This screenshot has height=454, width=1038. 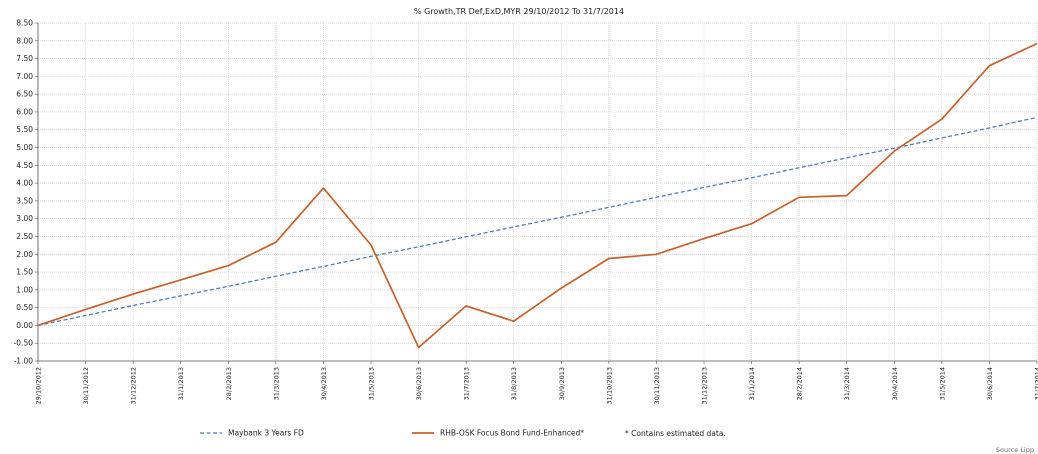 What do you see at coordinates (990, 383) in the screenshot?
I see `x-tick-label: 30/6/2014` at bounding box center [990, 383].